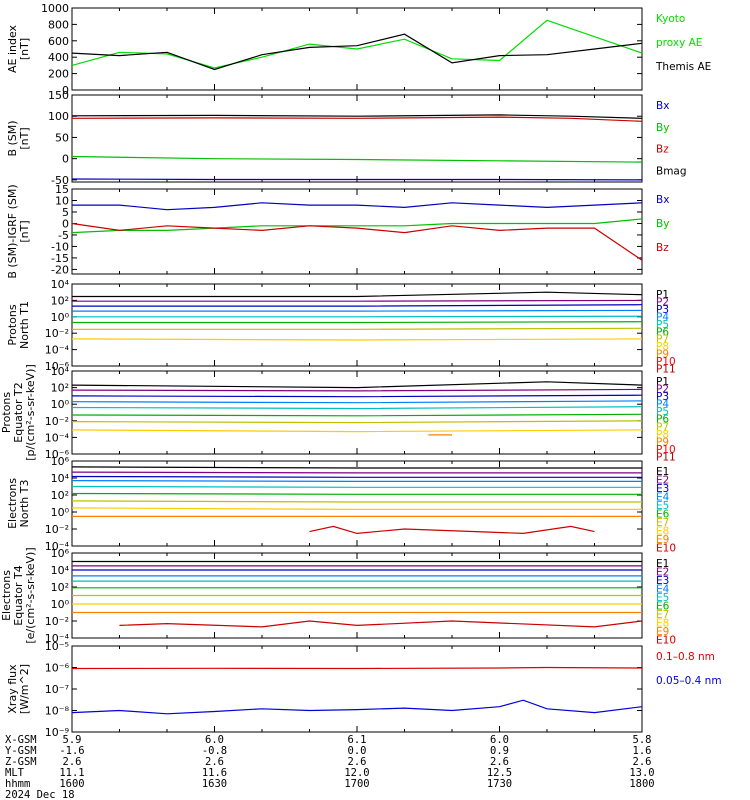 This screenshot has width=750, height=800. I want to click on y-axis-label: Electrons, so click(6, 595).